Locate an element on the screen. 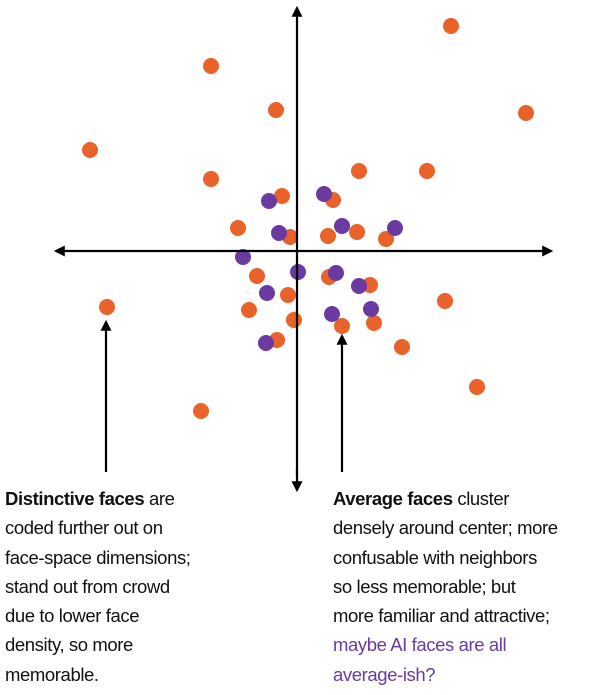 The height and width of the screenshot is (695, 600). note-line: coded further out on is located at coordinates (98, 527).